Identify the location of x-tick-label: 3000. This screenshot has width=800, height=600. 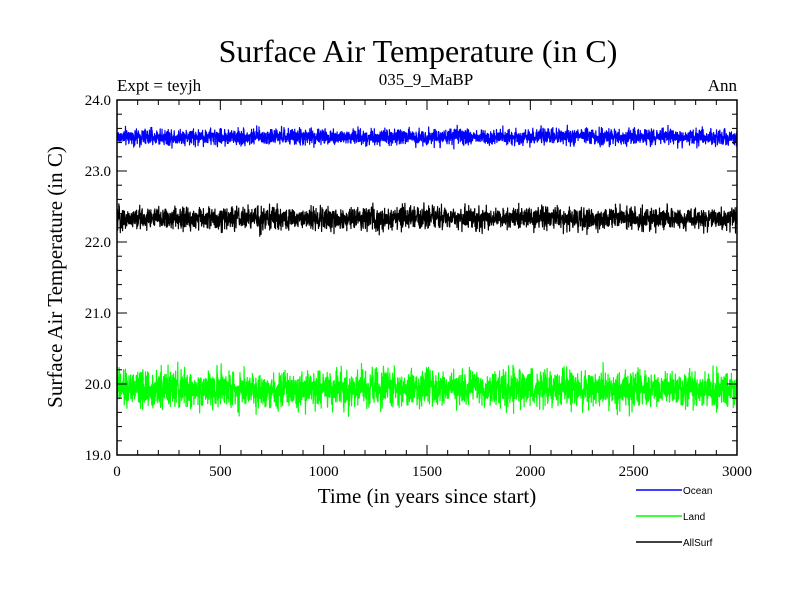
(737, 472).